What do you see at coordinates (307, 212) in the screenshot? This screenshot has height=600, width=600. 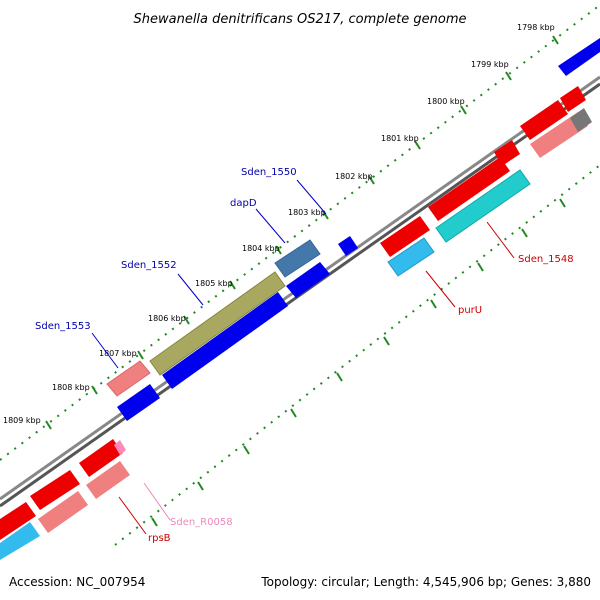 I see `tick-label: 1803 kbp` at bounding box center [307, 212].